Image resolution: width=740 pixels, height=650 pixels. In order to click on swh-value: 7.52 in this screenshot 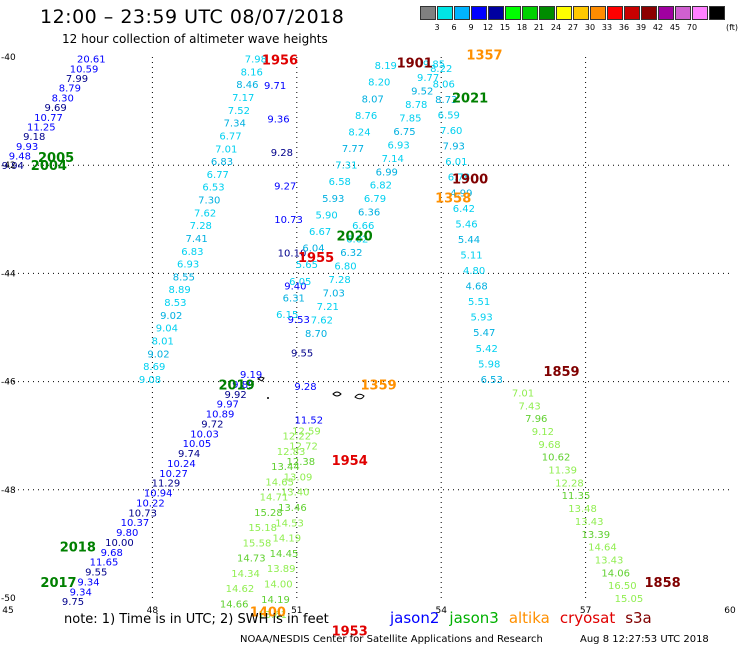, I will do `click(239, 111)`.